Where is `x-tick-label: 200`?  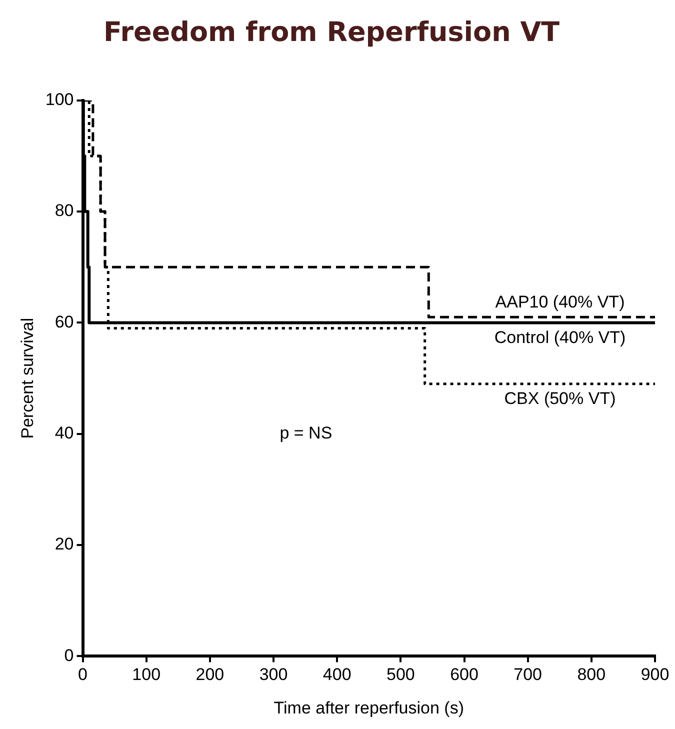 x-tick-label: 200 is located at coordinates (210, 674).